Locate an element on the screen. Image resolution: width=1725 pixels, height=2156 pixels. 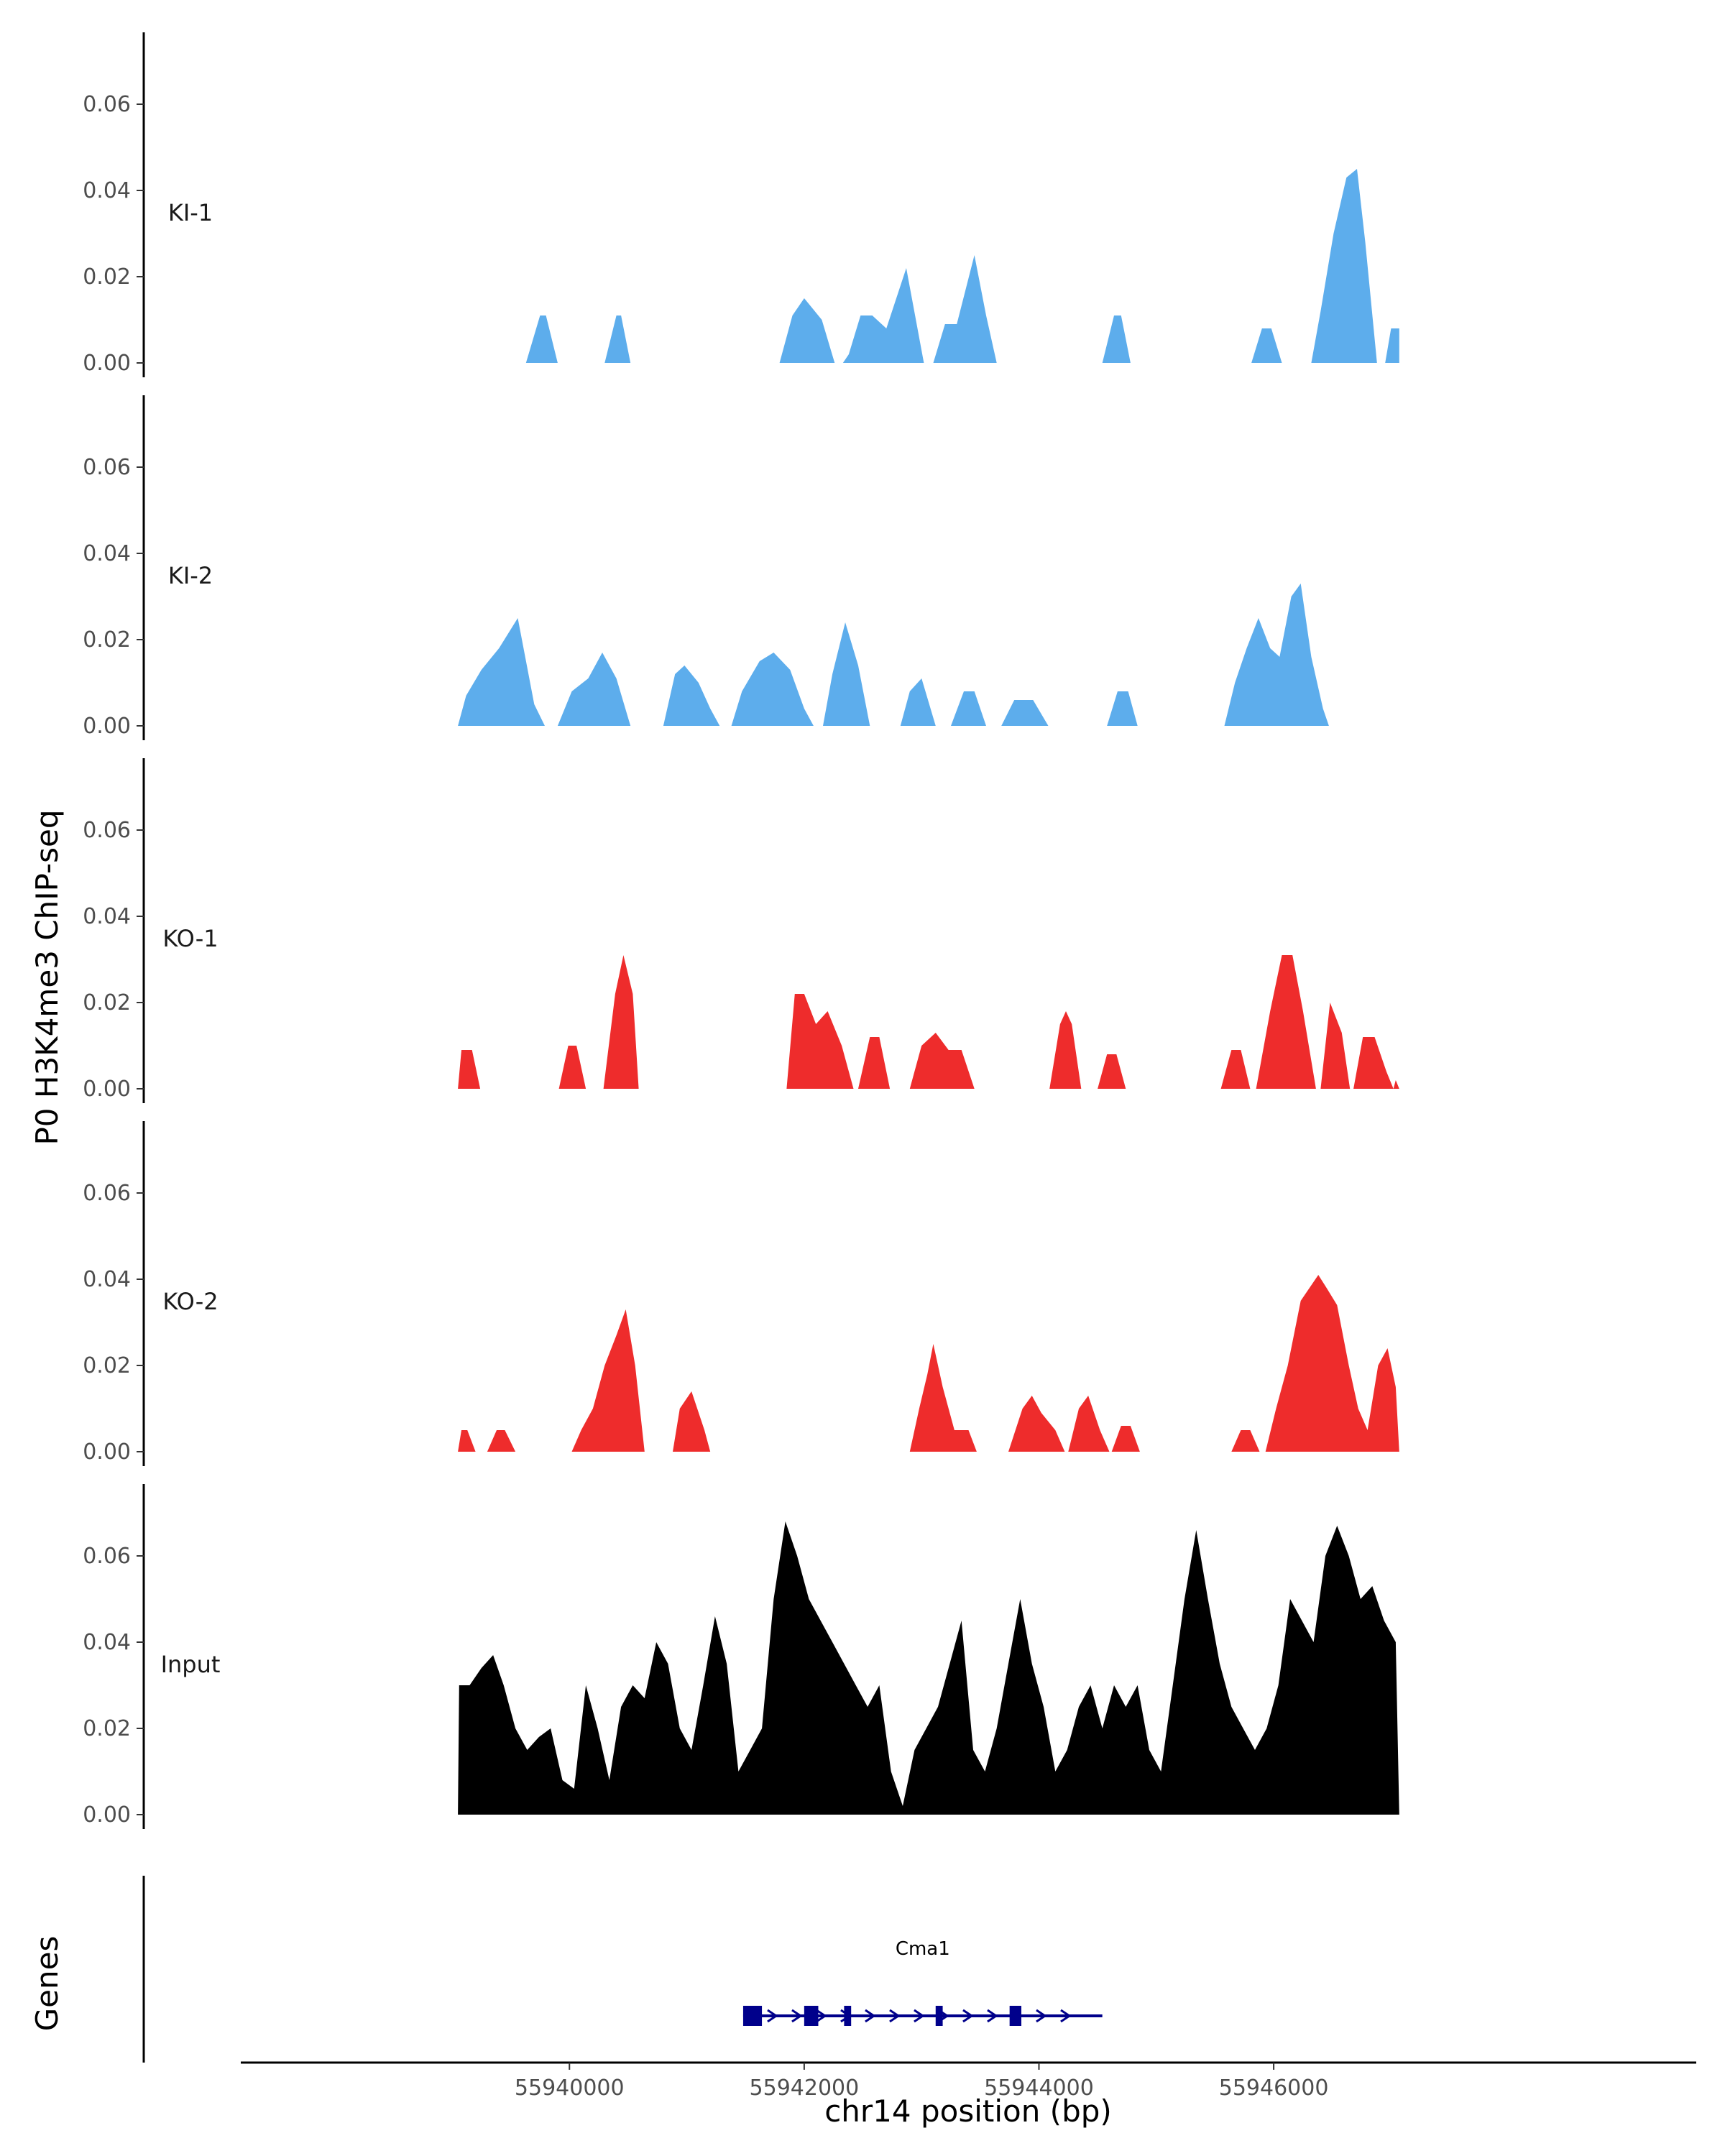
track-input: 0.00 0.02 0.04 0.06 Input is located at coordinates (741, 1657).